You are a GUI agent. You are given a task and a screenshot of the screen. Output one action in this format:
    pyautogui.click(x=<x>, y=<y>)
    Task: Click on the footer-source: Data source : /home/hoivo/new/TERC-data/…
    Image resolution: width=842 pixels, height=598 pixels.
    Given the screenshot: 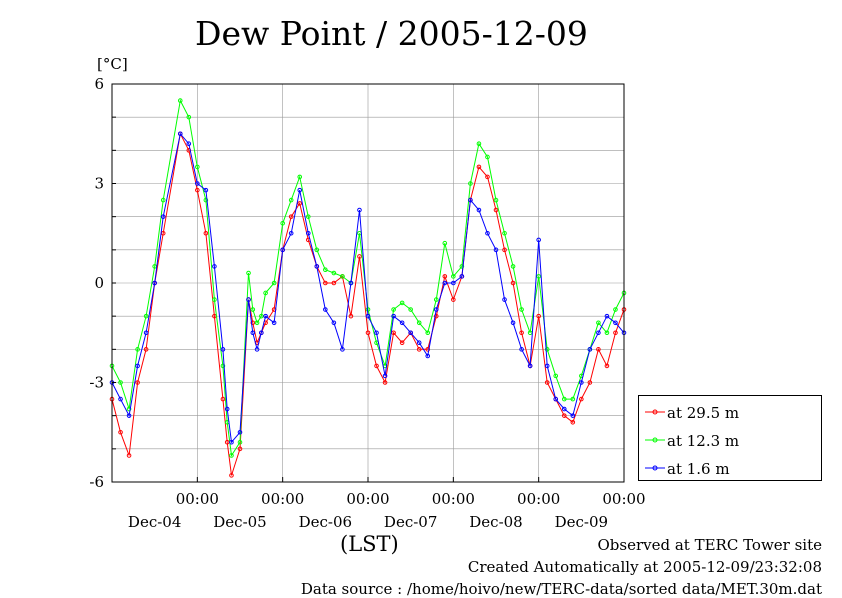 What is the action you would take?
    pyautogui.click(x=561, y=589)
    